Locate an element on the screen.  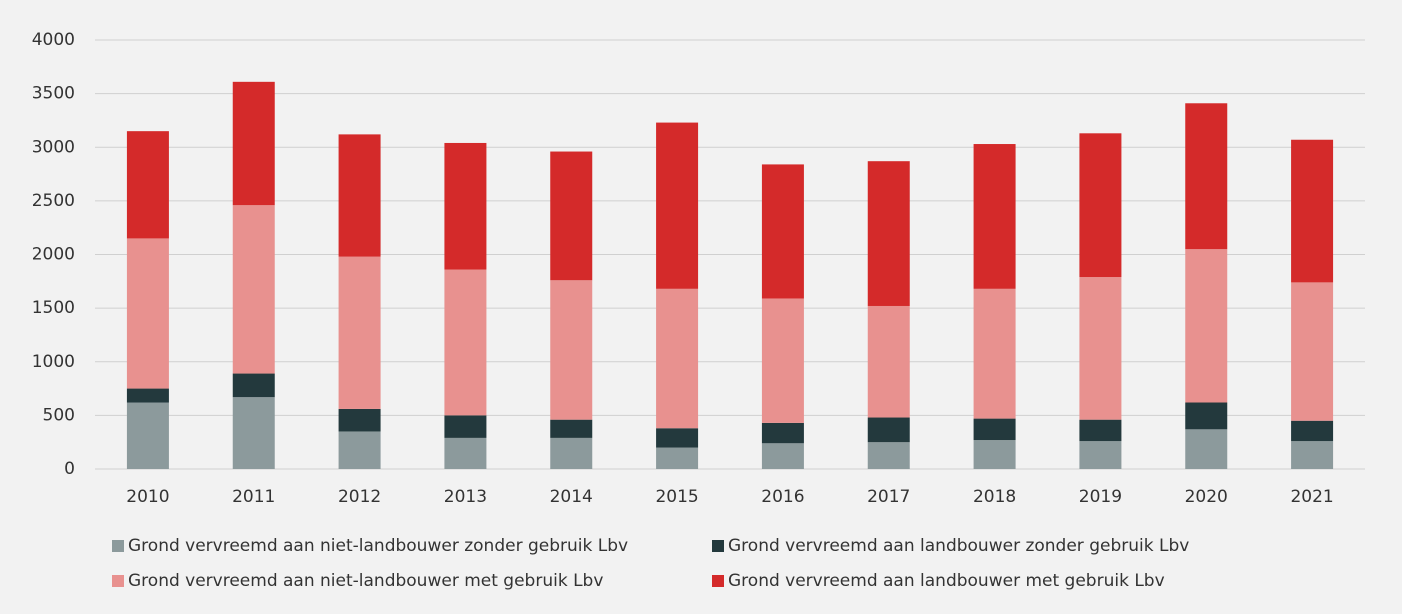
y-tick-label: 2000 is located at coordinates (53, 255).